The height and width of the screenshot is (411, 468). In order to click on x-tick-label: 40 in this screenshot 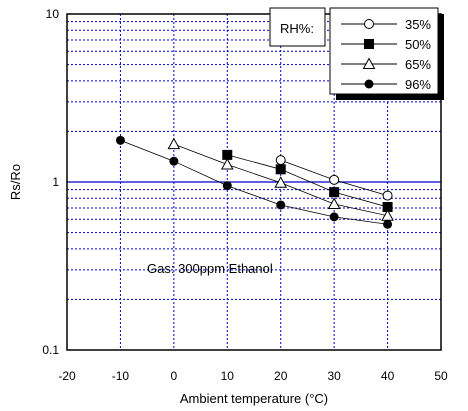, I will do `click(388, 376)`.